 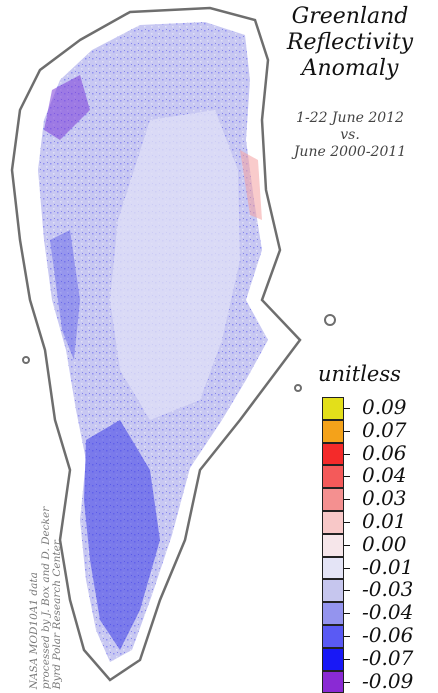 I want to click on subtitle-line-2: vs., so click(x=350, y=135).